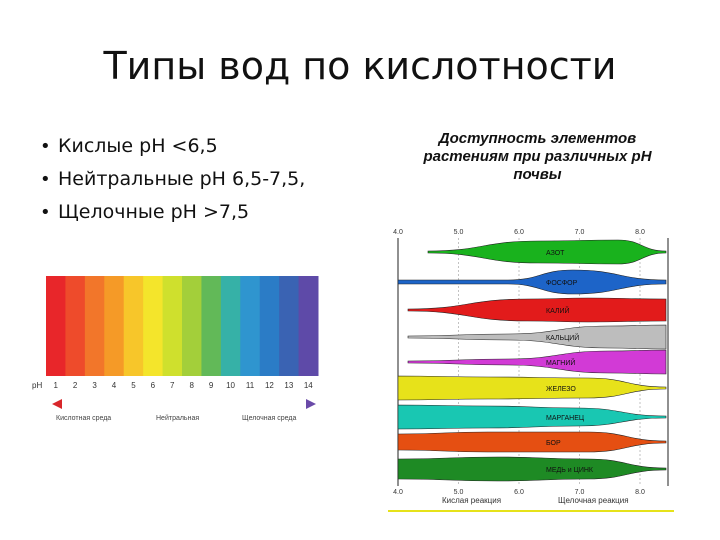 Image resolution: width=720 pixels, height=540 pixels. What do you see at coordinates (398, 232) in the screenshot?
I see `ph-tick-top: 4.0` at bounding box center [398, 232].